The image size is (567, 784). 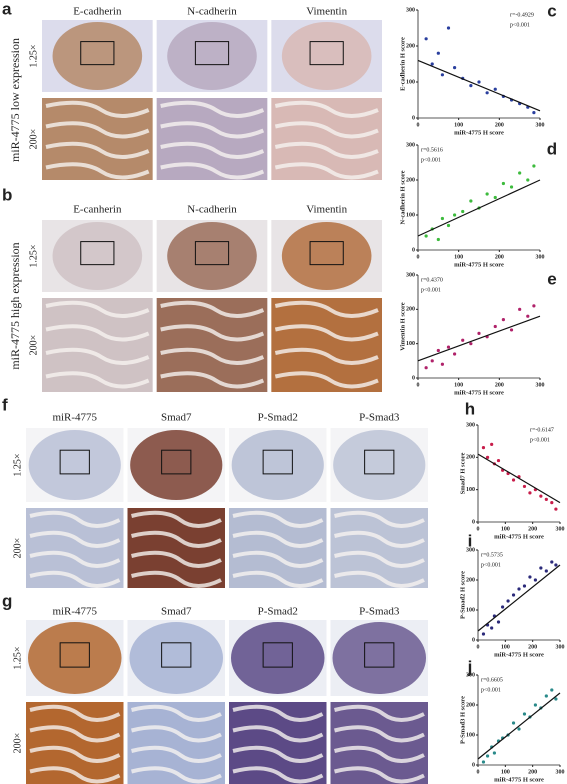 I want to click on fit-line, so click(x=519, y=726).